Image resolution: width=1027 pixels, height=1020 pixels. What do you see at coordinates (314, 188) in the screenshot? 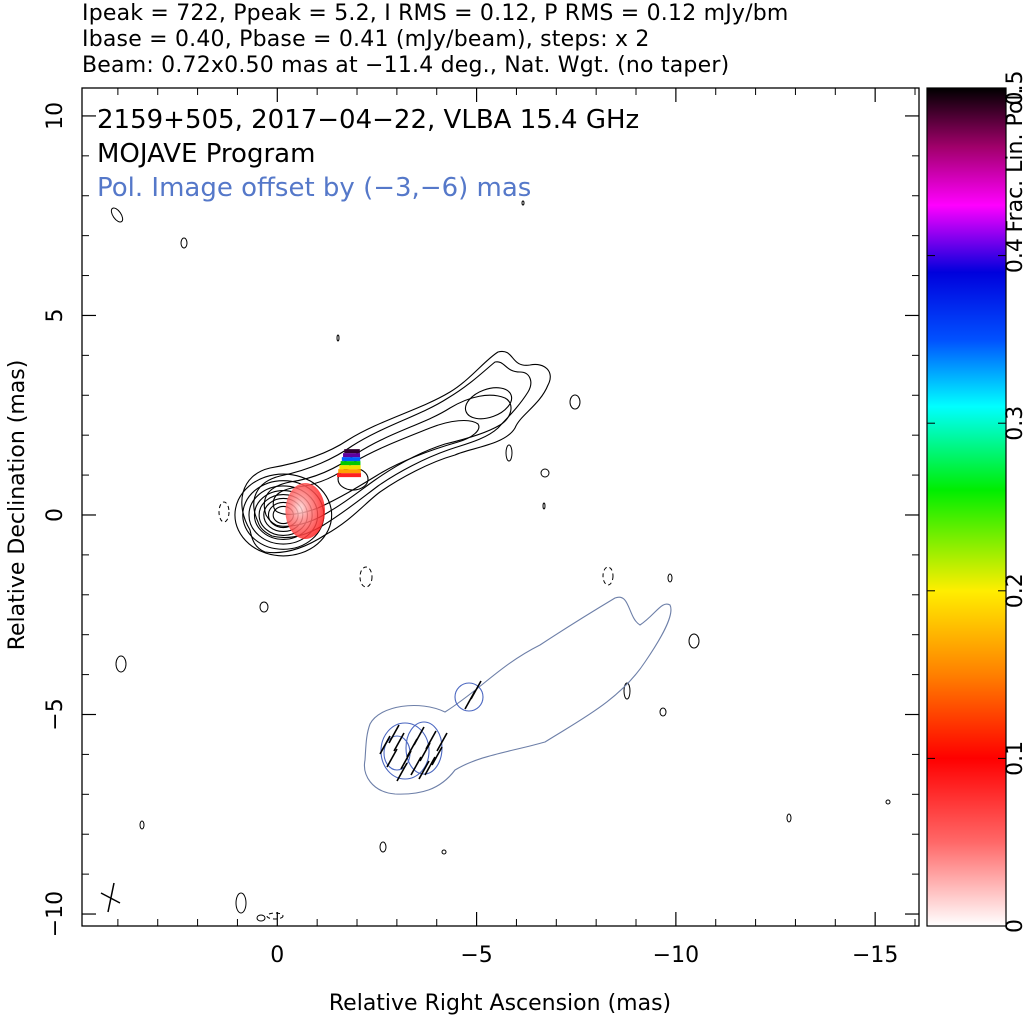
I see `pol-offset-annotation: Pol. Image offset by (−3,−6) mas` at bounding box center [314, 188].